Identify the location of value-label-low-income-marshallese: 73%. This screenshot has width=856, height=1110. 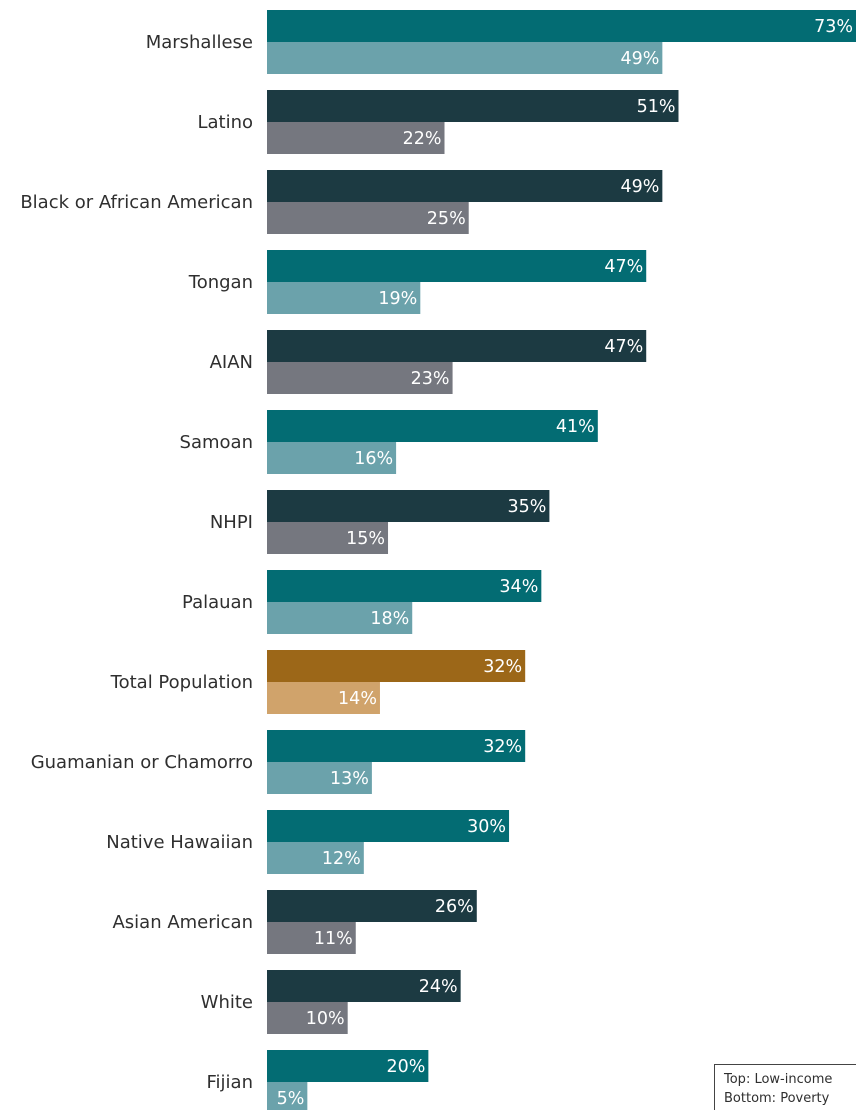
(833, 27).